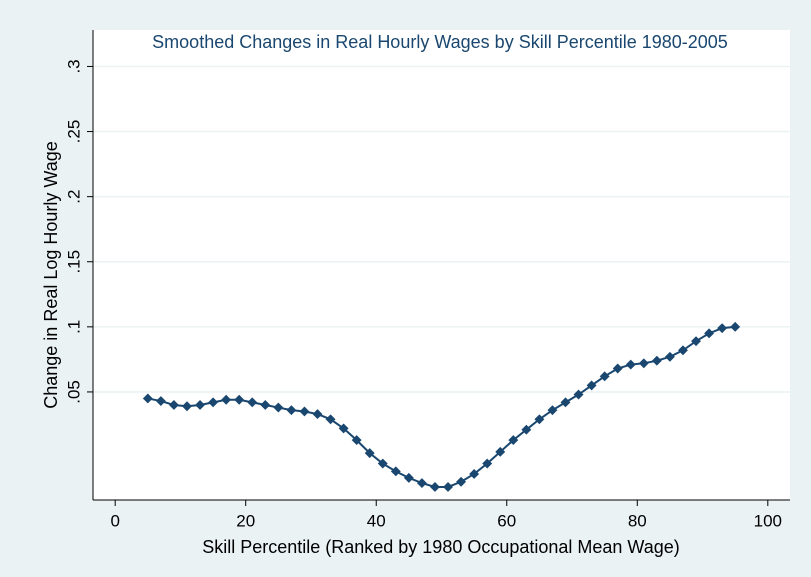  Describe the element at coordinates (51, 275) in the screenshot. I see `y-axis-title: Change in Real Log Hourly Wage` at that location.